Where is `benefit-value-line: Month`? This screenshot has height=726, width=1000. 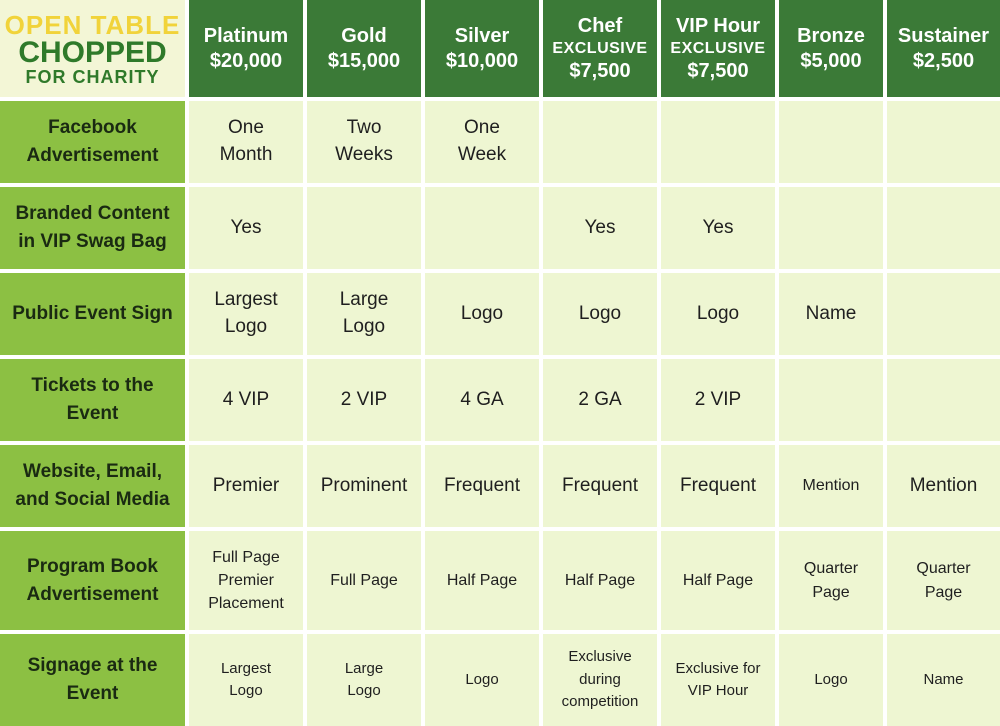 benefit-value-line: Month is located at coordinates (246, 154).